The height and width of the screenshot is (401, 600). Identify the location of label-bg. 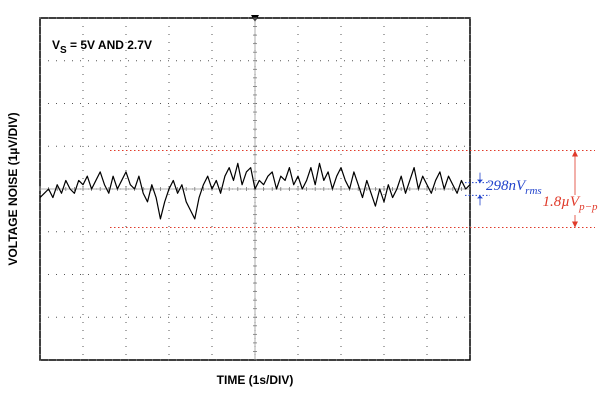
(563, 205).